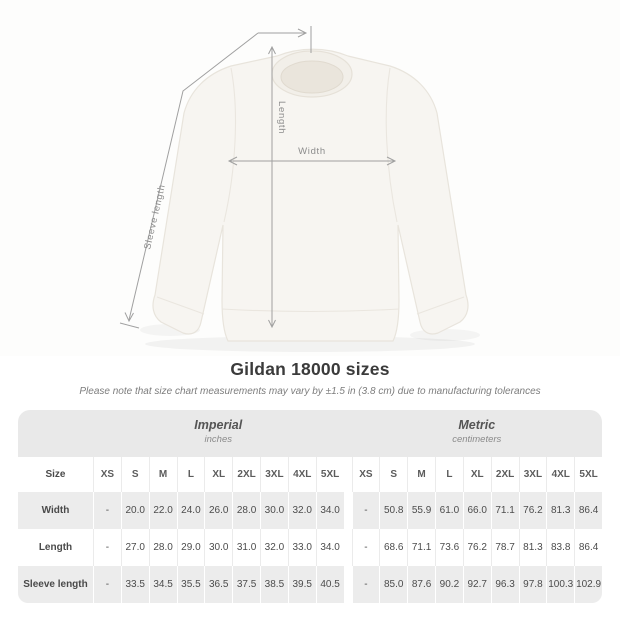  I want to click on width-measure-label: Width, so click(312, 151).